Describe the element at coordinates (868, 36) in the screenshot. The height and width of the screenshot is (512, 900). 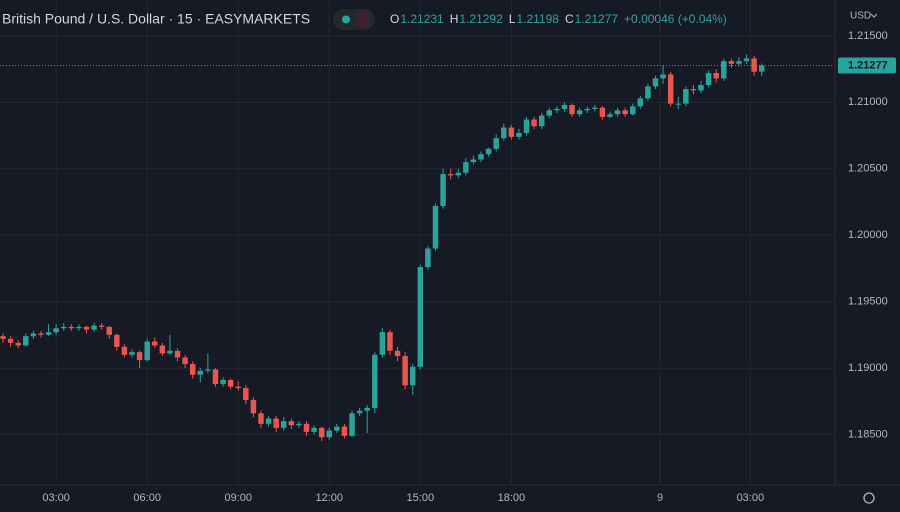
I see `y-tick-label: 1.21500` at that location.